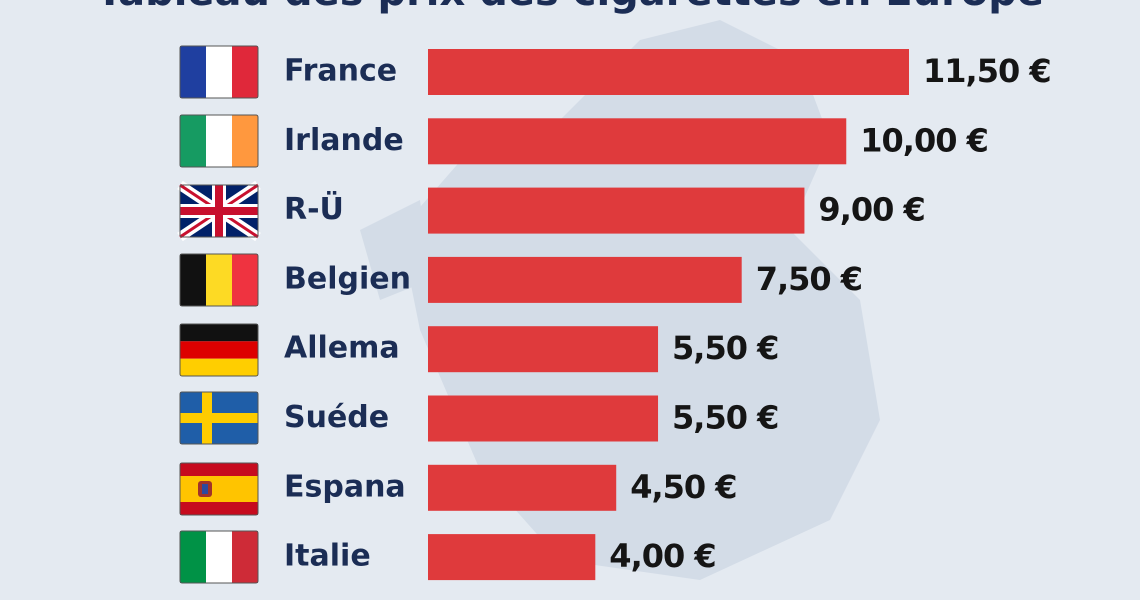  I want to click on value-label: 9,00 €, so click(871, 210).